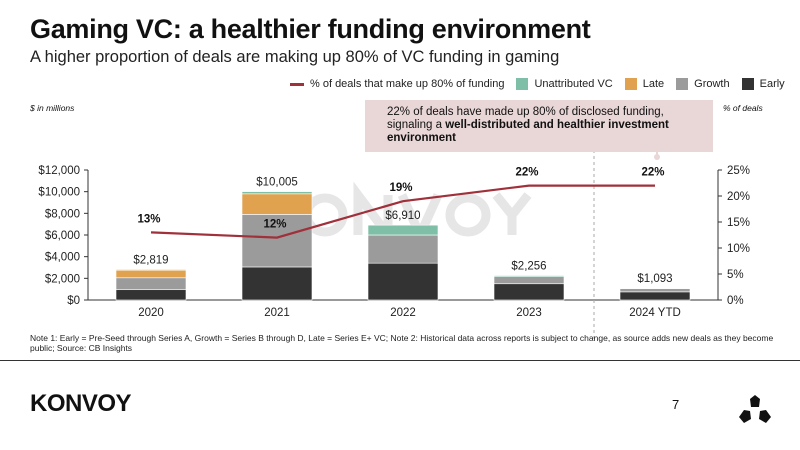 Image resolution: width=800 pixels, height=450 pixels. What do you see at coordinates (62, 258) in the screenshot?
I see `y-tick-label: $4,000` at bounding box center [62, 258].